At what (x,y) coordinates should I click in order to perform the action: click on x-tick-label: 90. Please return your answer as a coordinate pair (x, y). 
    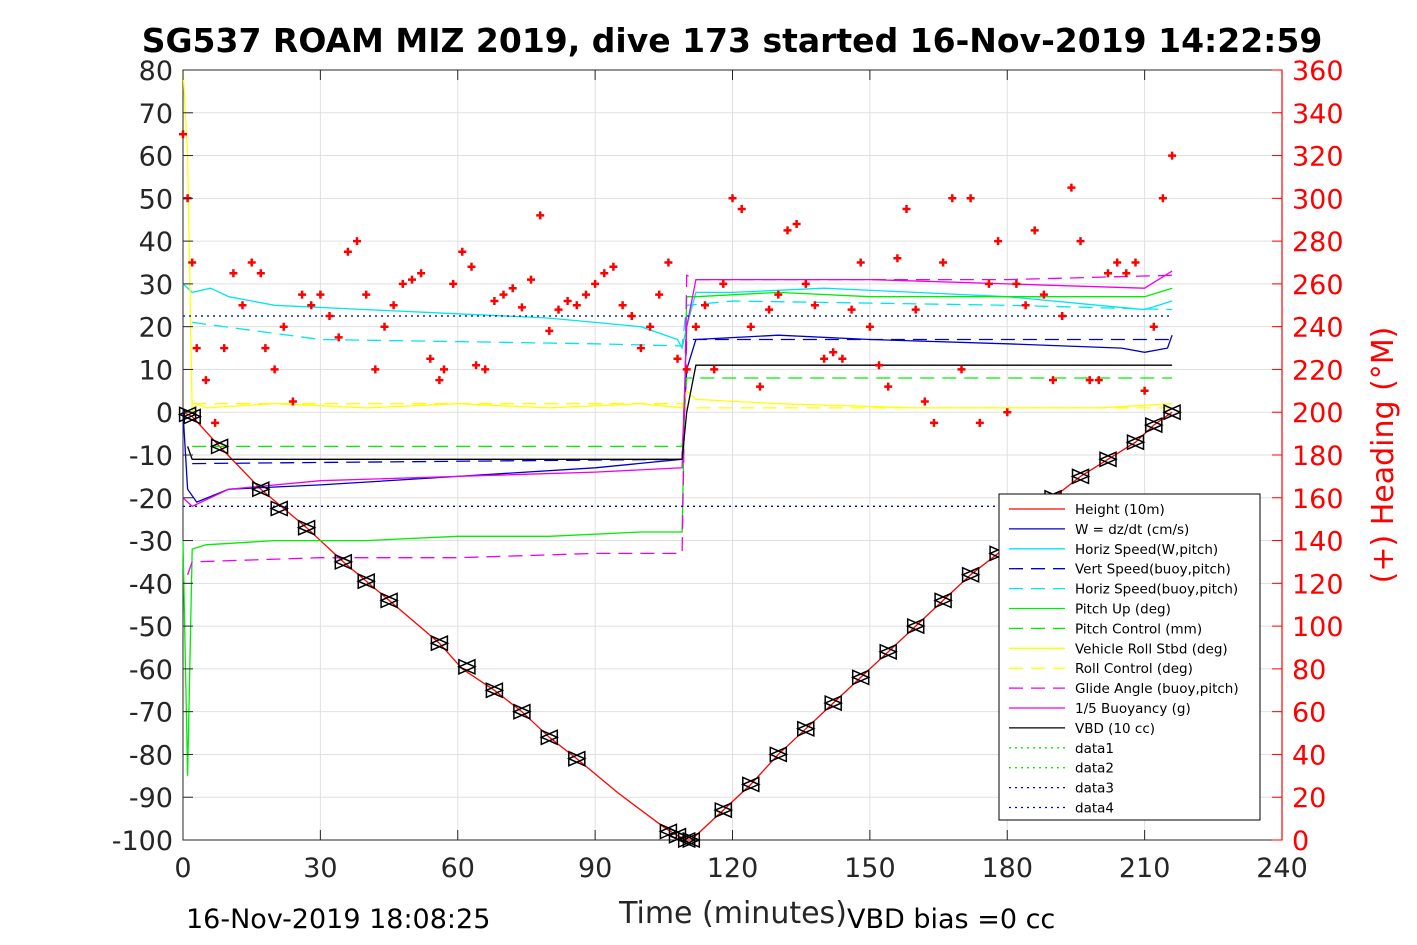
    Looking at the image, I should click on (595, 868).